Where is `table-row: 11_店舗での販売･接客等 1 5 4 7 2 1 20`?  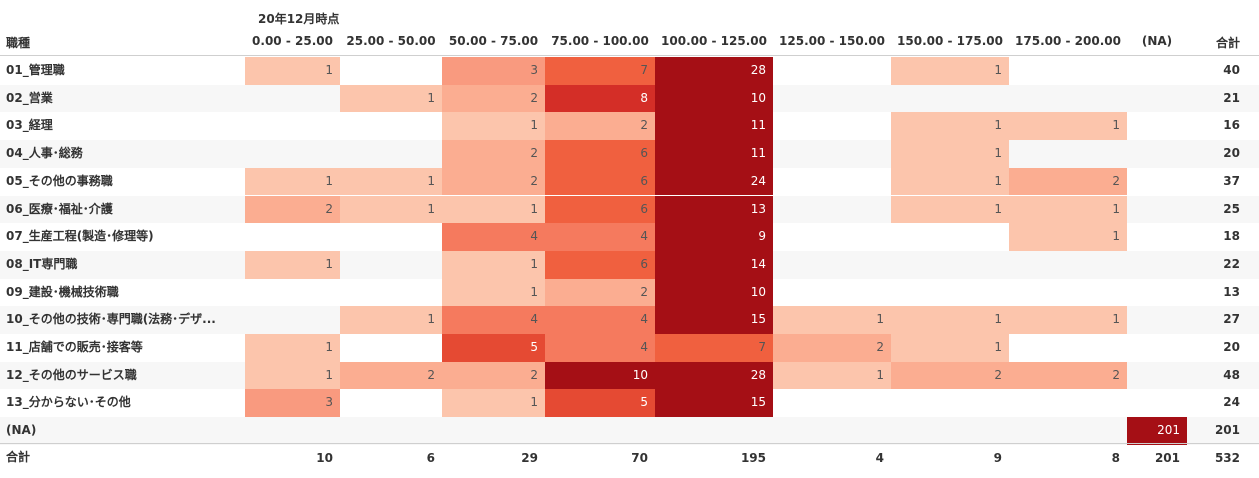 table-row: 11_店舗での販売･接客等 1 5 4 7 2 1 20 is located at coordinates (629, 348).